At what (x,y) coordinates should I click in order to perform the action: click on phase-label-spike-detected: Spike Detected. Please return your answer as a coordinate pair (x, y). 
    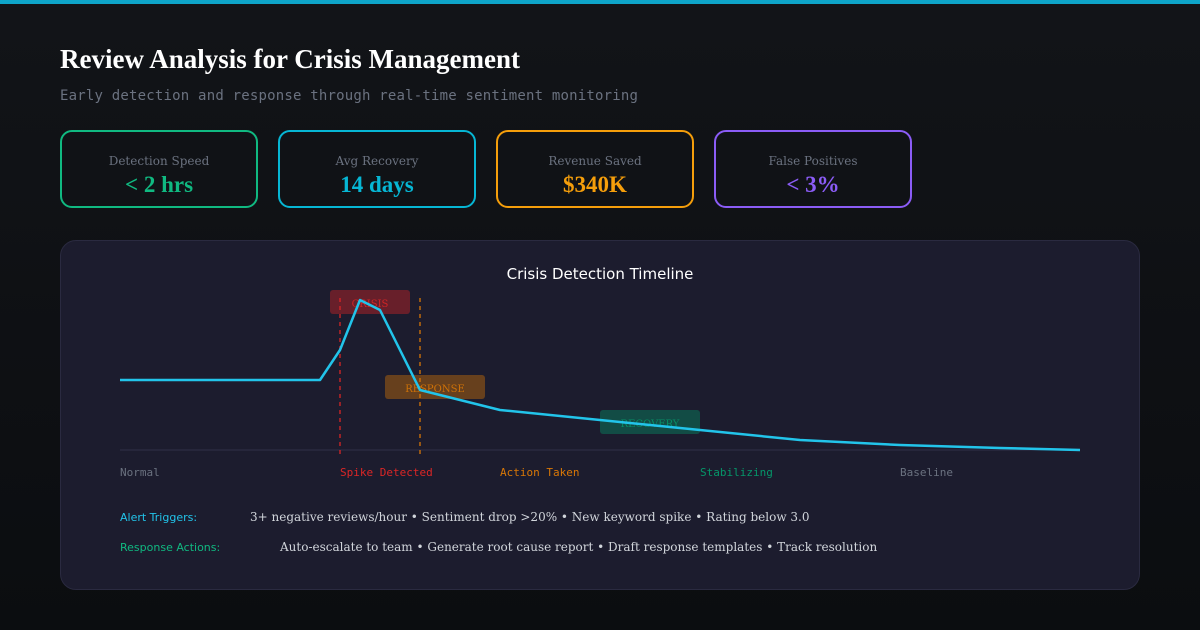
    Looking at the image, I should click on (386, 472).